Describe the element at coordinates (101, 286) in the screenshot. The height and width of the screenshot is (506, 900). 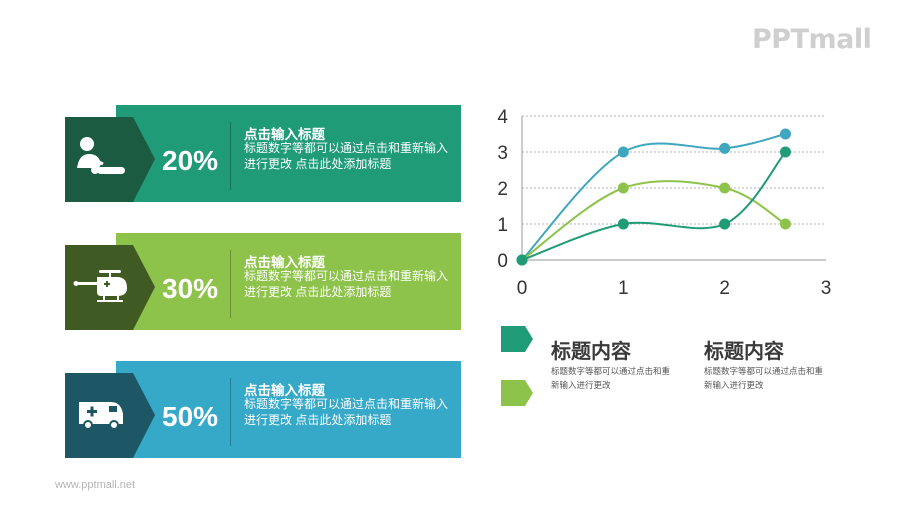
I see `helicopter-icon` at that location.